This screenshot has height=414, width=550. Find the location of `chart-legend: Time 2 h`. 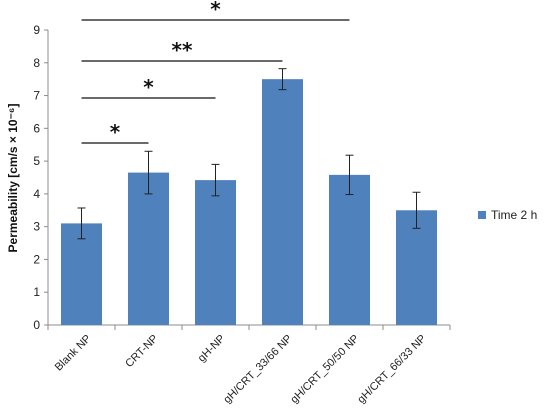

chart-legend: Time 2 h is located at coordinates (507, 215).